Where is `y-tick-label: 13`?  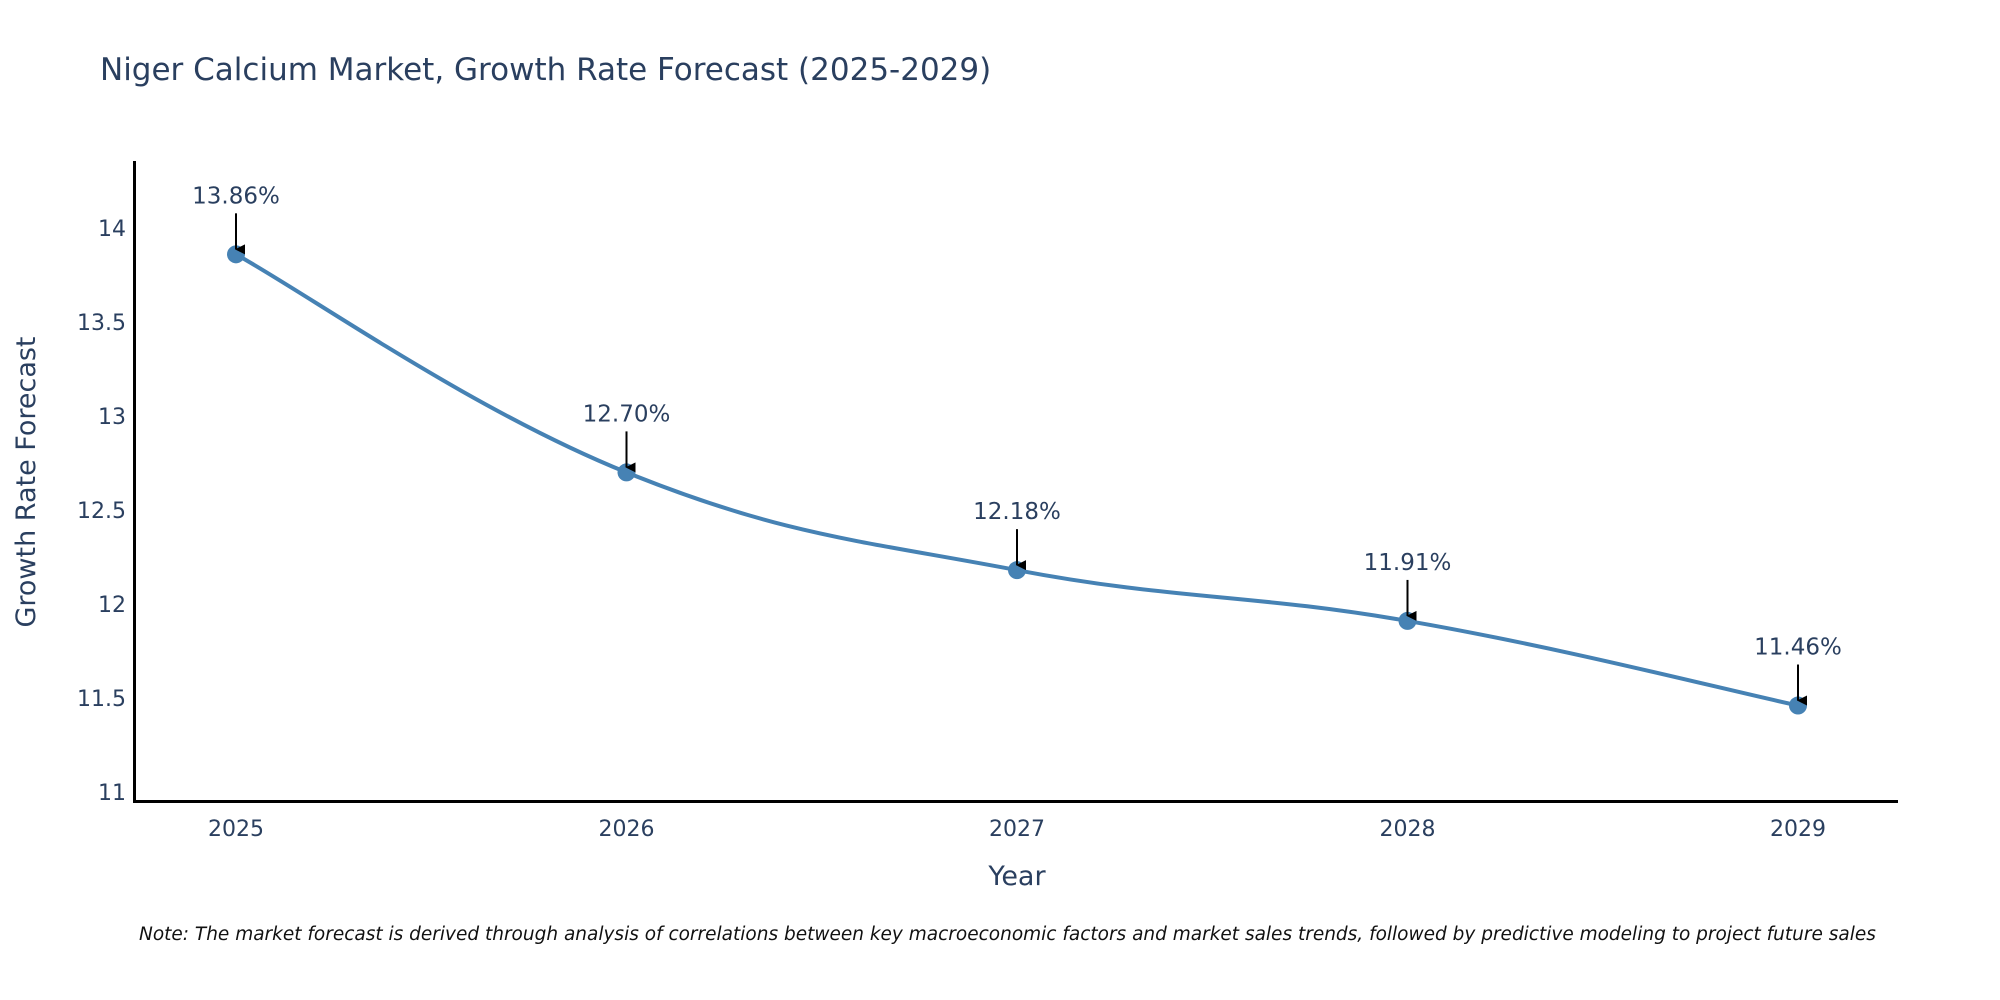
y-tick-label: 13 is located at coordinates (112, 417).